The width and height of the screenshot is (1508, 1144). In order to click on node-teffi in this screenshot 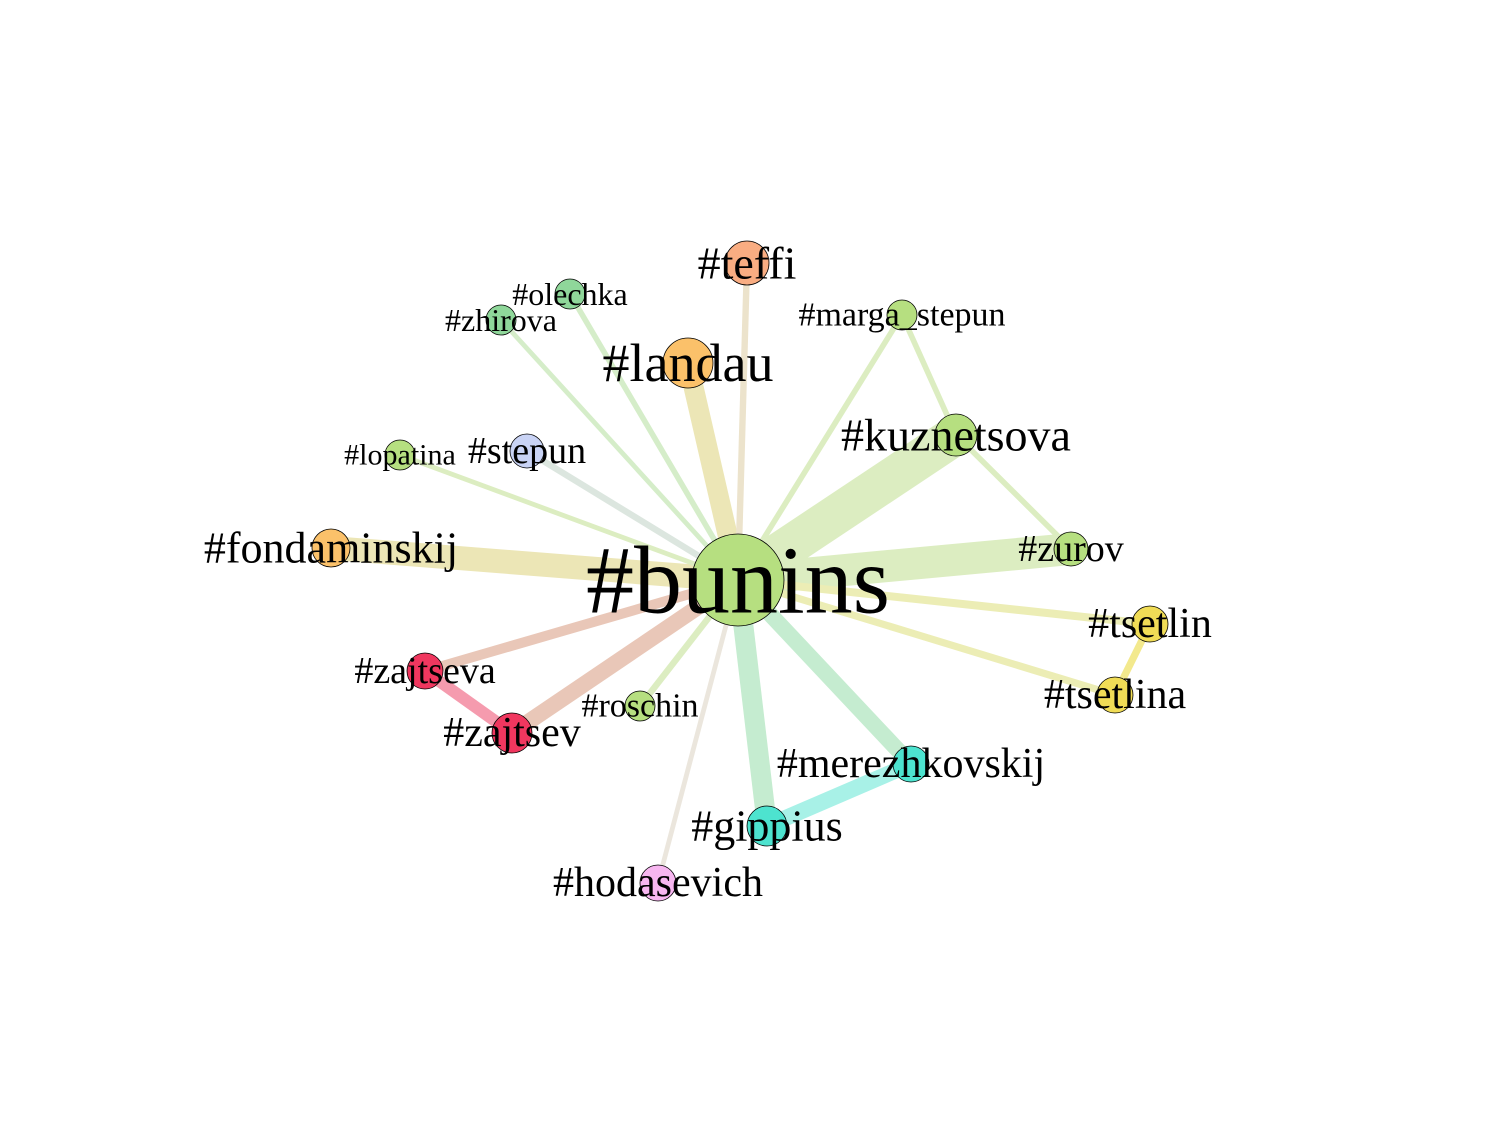, I will do `click(747, 263)`.